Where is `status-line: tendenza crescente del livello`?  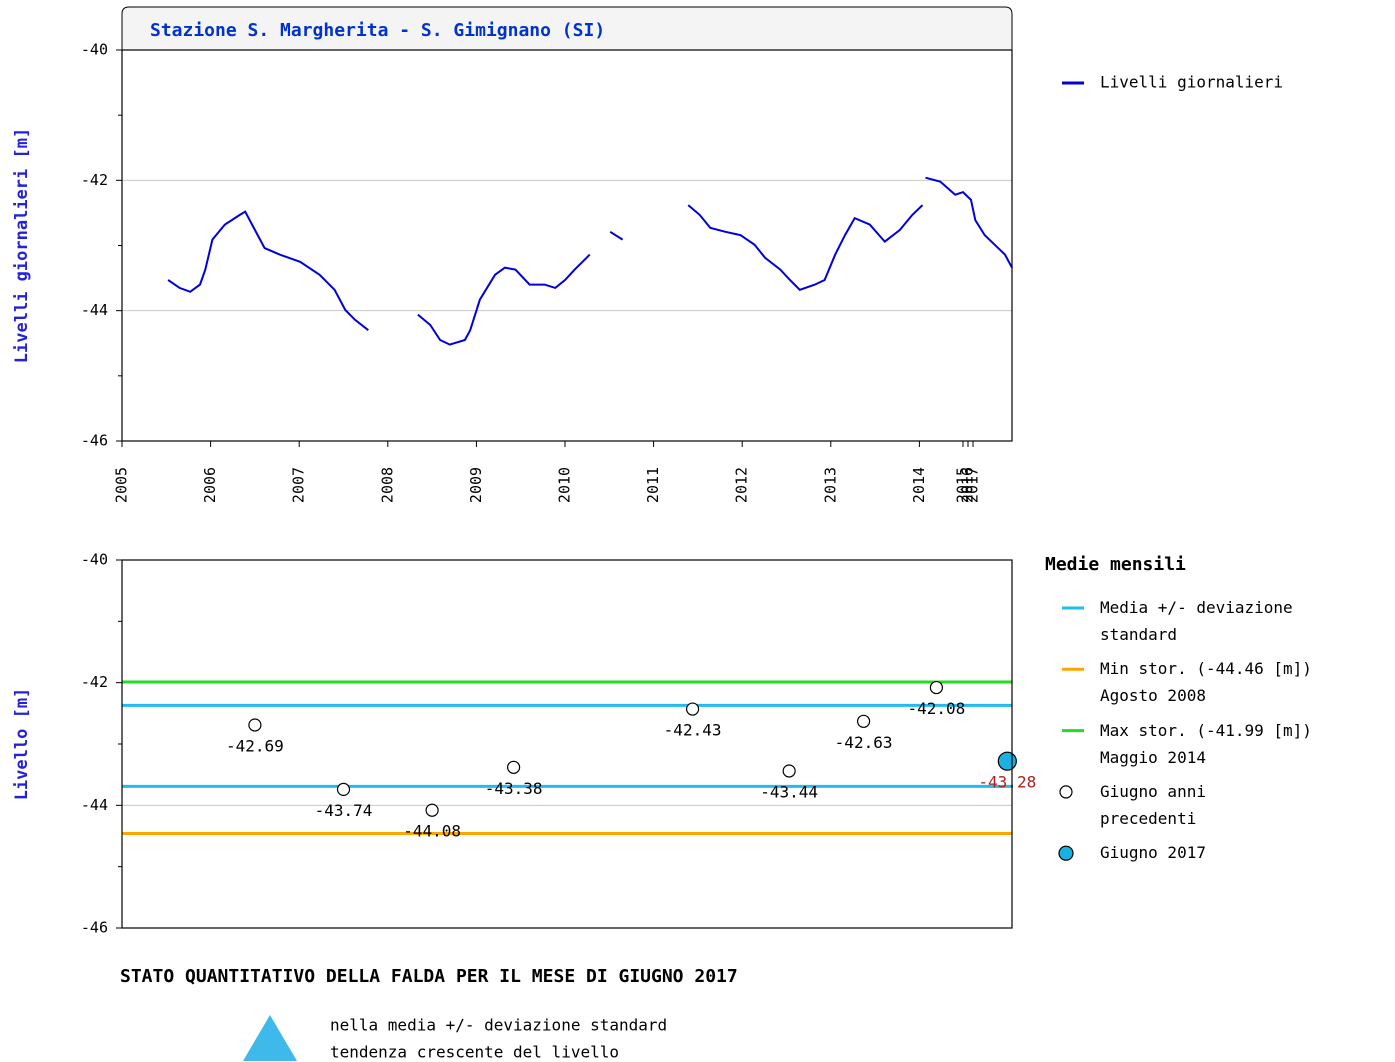
status-line: tendenza crescente del livello is located at coordinates (474, 1052).